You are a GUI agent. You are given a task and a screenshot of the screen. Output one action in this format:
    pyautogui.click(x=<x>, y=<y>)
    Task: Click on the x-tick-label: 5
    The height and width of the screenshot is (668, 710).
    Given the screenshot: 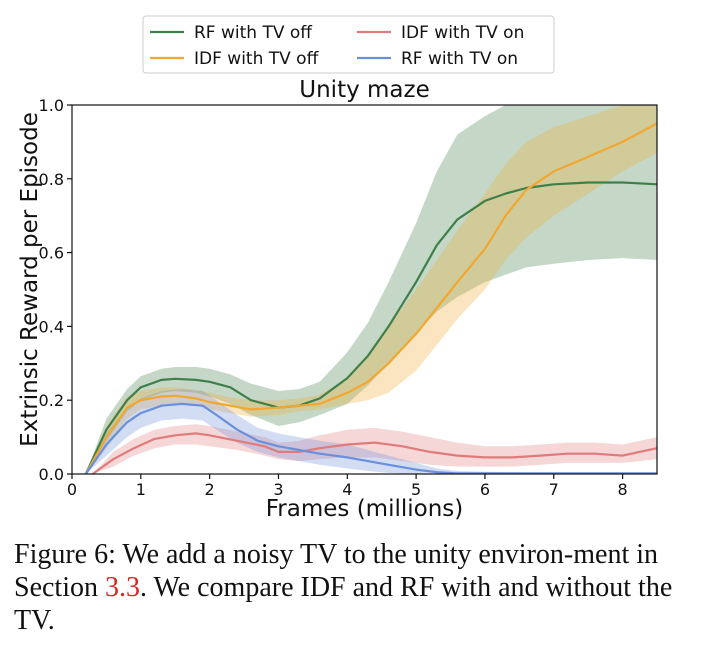 What is the action you would take?
    pyautogui.click(x=416, y=489)
    